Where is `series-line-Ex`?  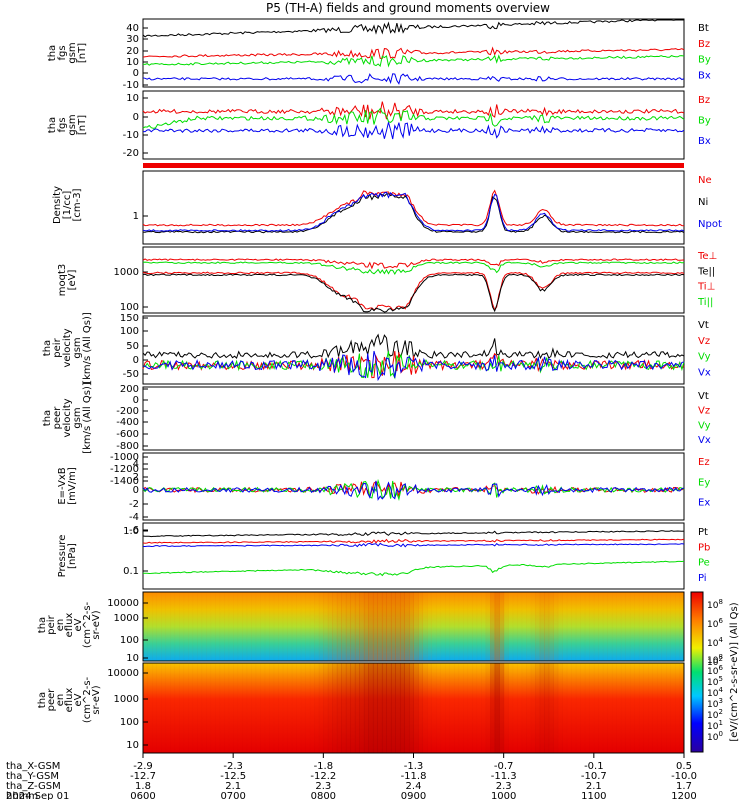
series-line-Ex is located at coordinates (413, 490).